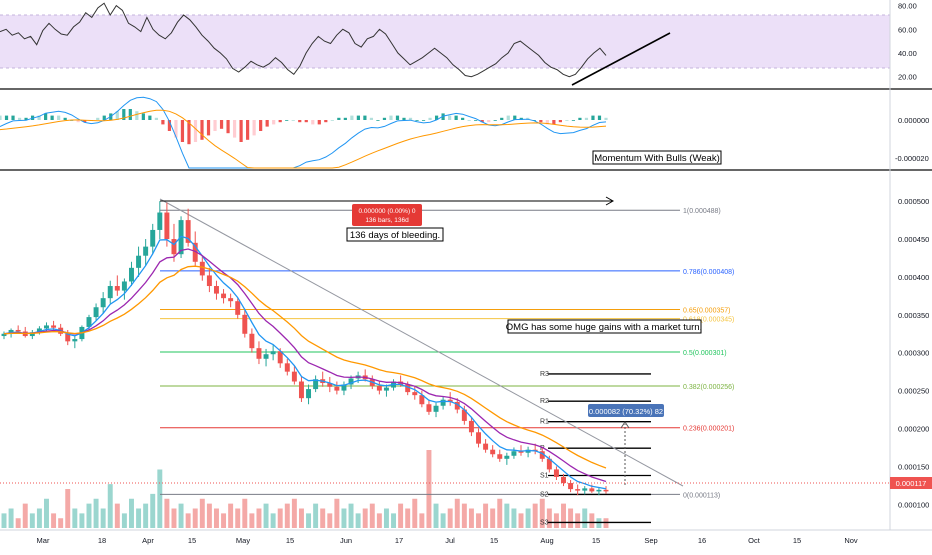 This screenshot has height=555, width=932. Describe the element at coordinates (705, 353) in the screenshot. I see `fib-label: 0.5(0.000301)` at that location.